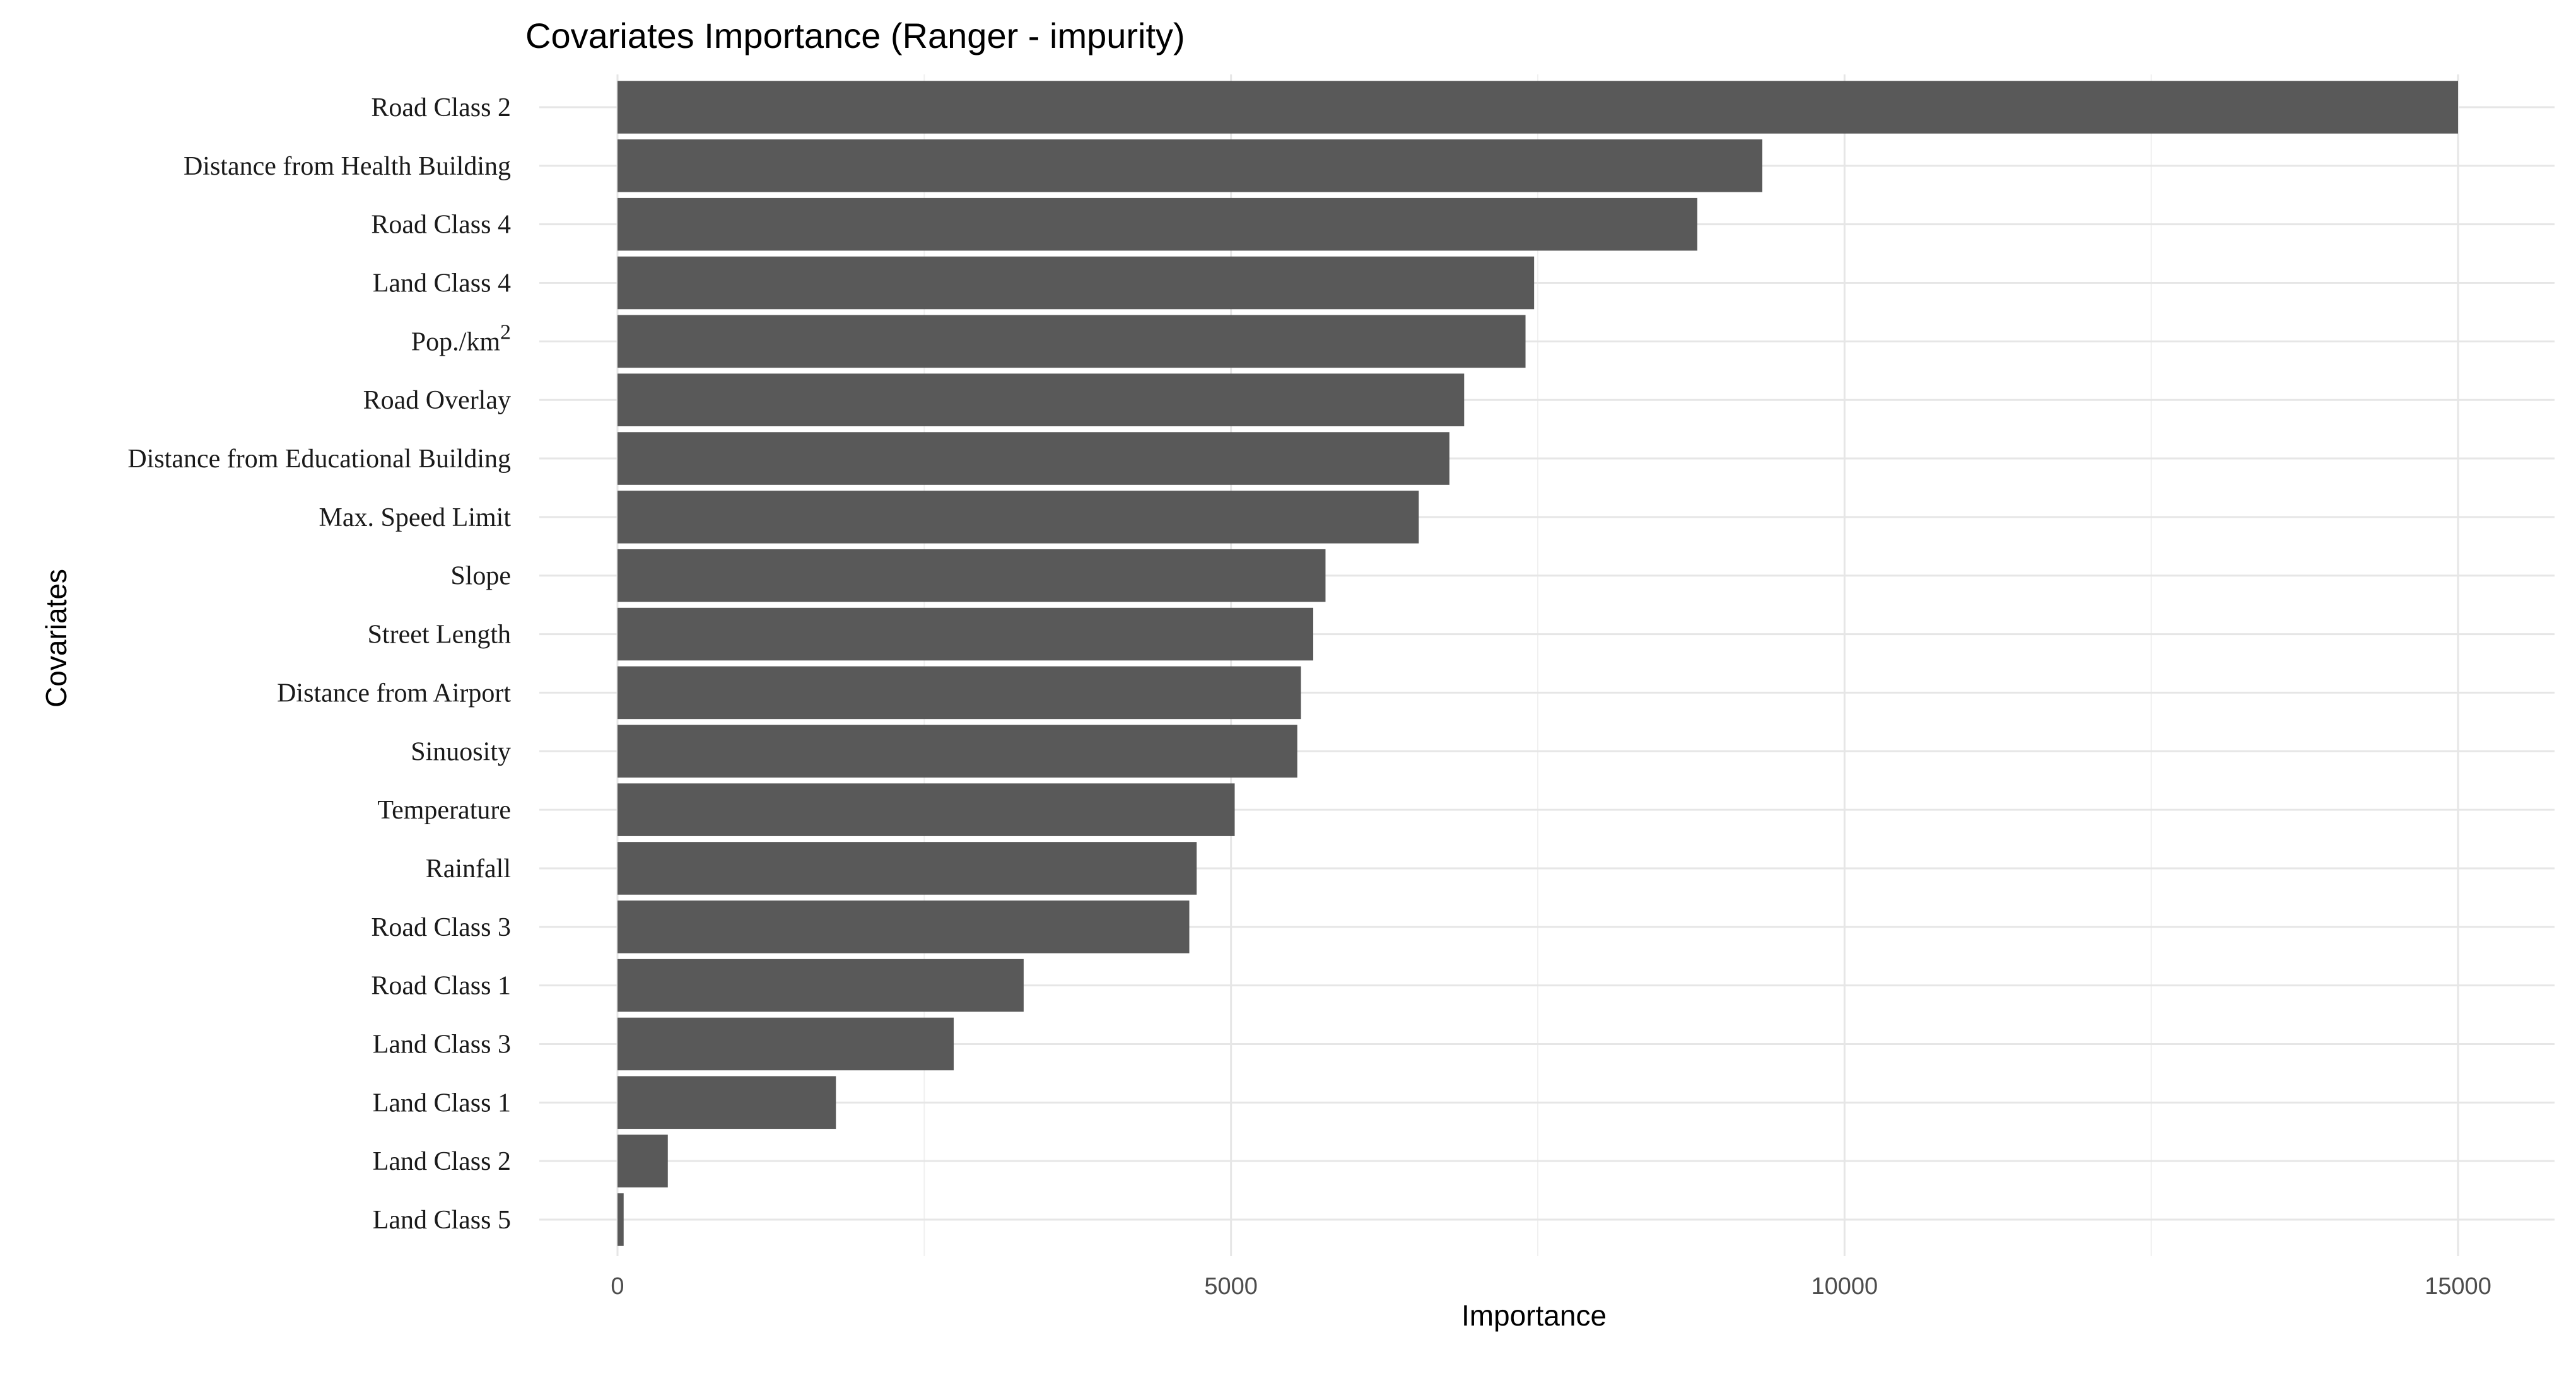 Image resolution: width=2576 pixels, height=1376 pixels. I want to click on y-tick-label: Road Overlay, so click(437, 401).